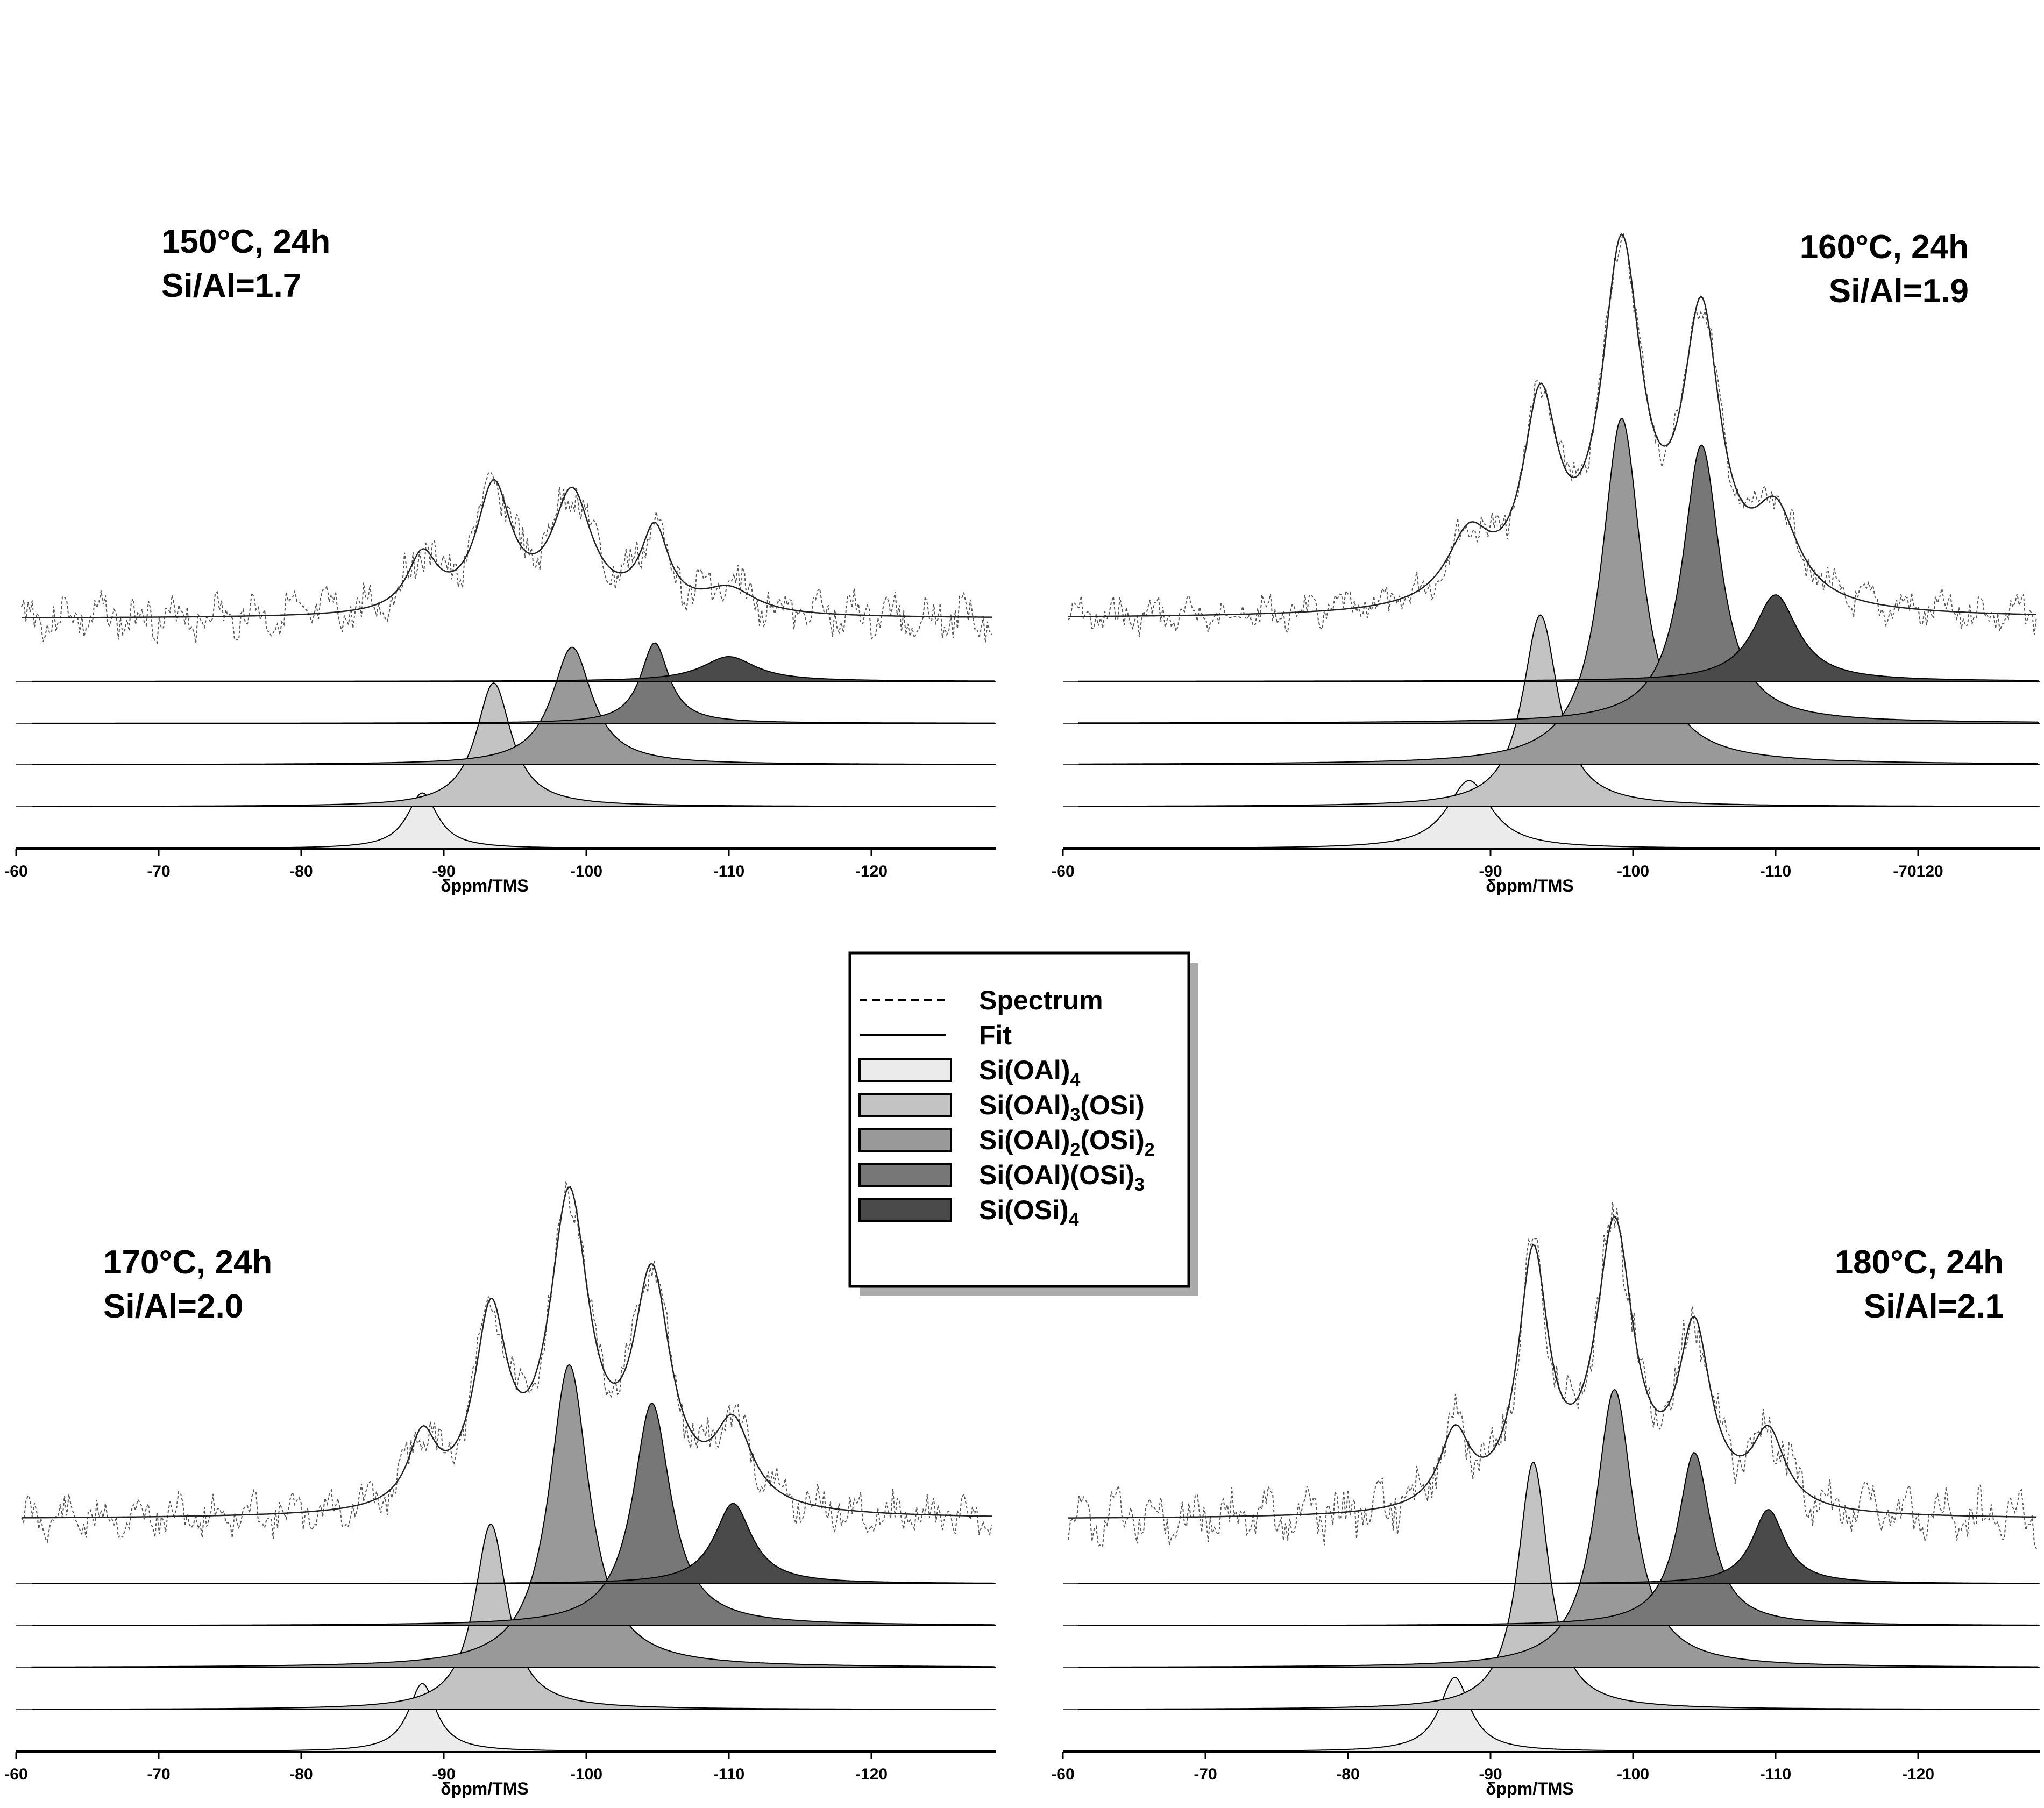 The image size is (2044, 1808). What do you see at coordinates (188, 1262) in the screenshot?
I see `condition-label: 170°C, 24h` at bounding box center [188, 1262].